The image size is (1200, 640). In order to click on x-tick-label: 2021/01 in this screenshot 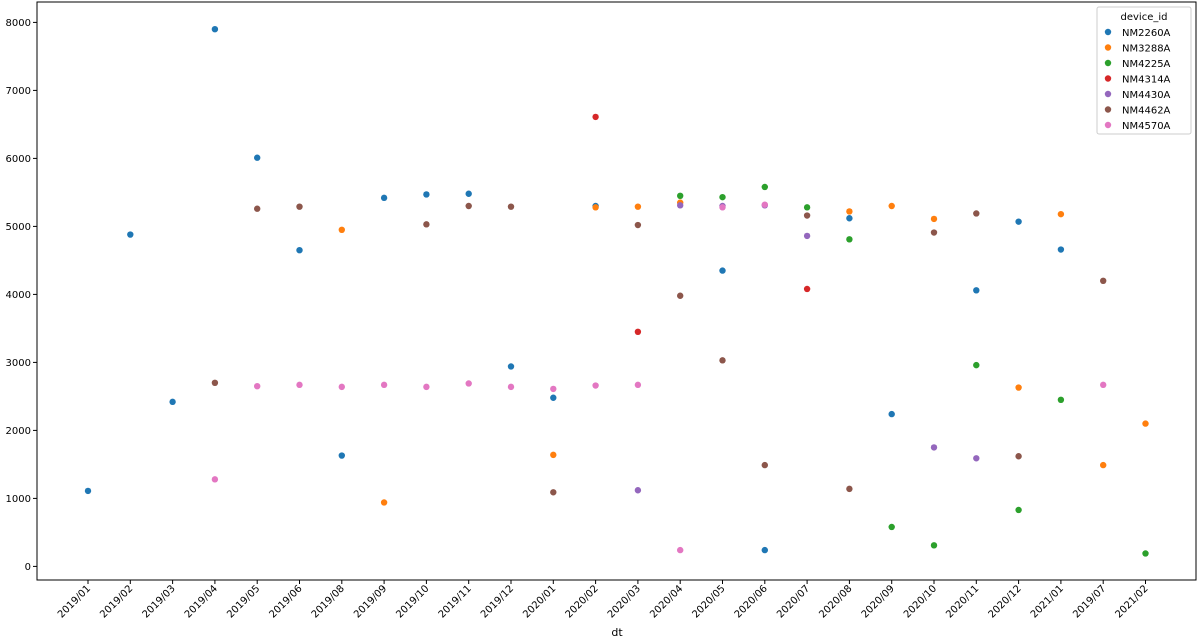, I will do `click(1047, 601)`.